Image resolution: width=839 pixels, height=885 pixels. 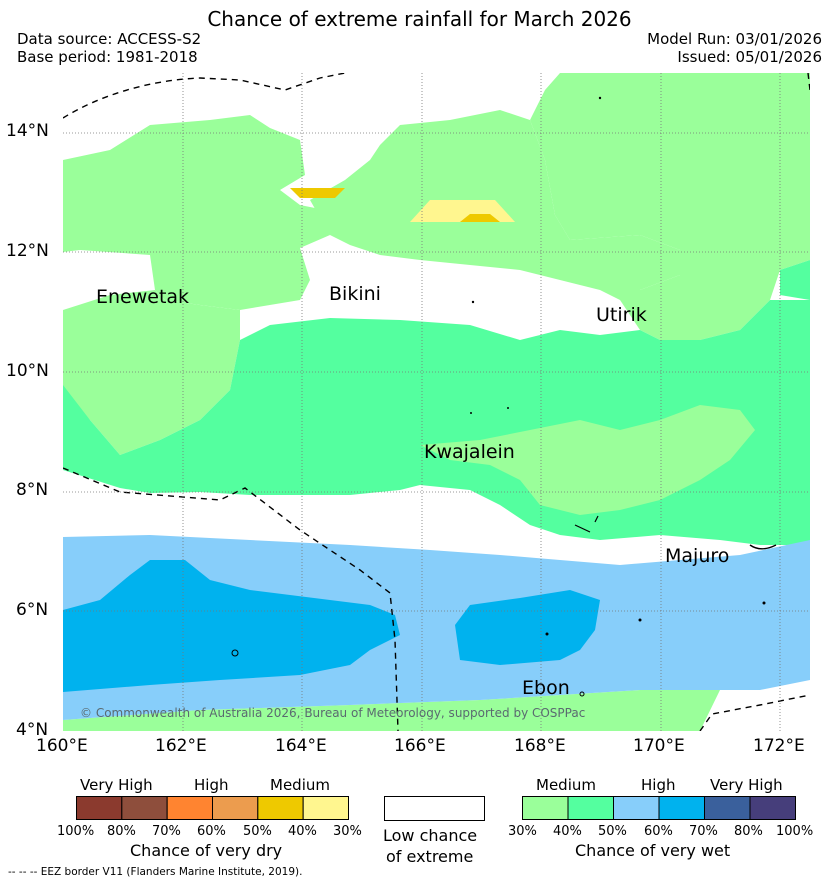 I want to click on dry-tick: 100%, so click(x=76, y=831).